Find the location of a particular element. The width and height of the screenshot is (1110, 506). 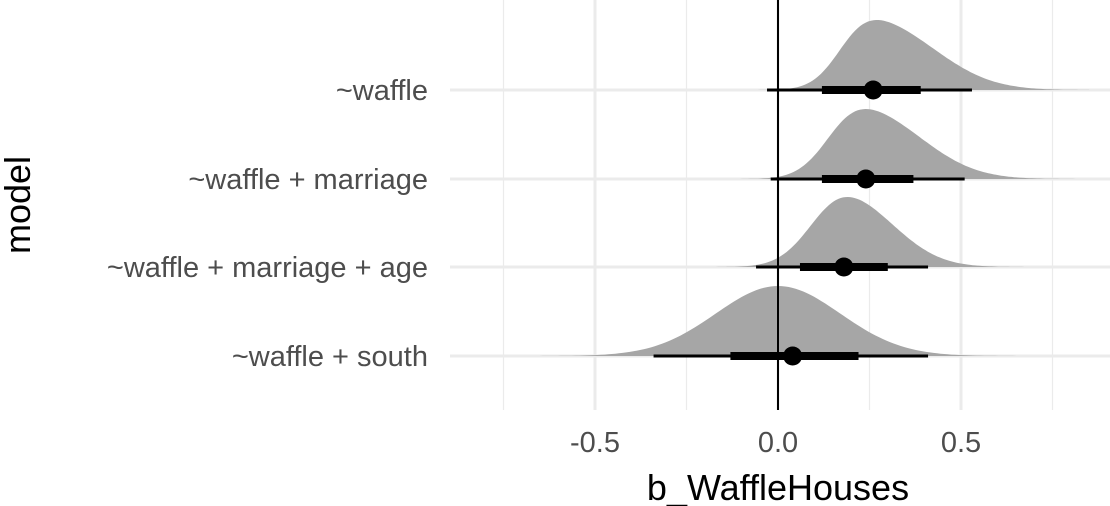

y-tick-label-0: ~waffle is located at coordinates (382, 91).